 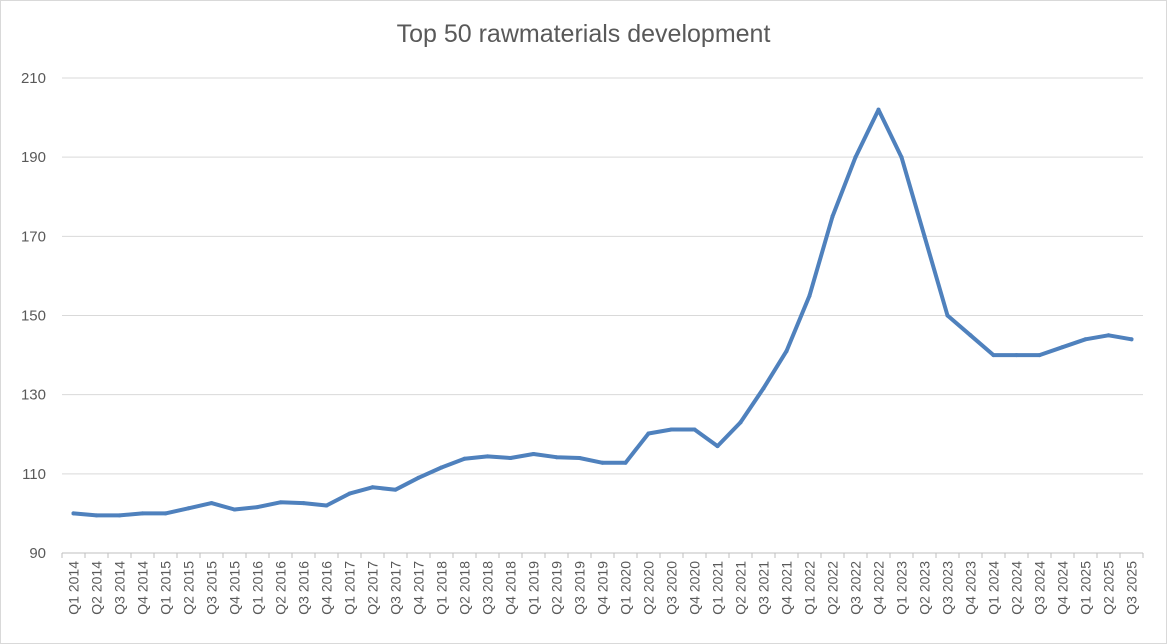 I want to click on x-tick-label: Q2 2023, so click(x=925, y=588).